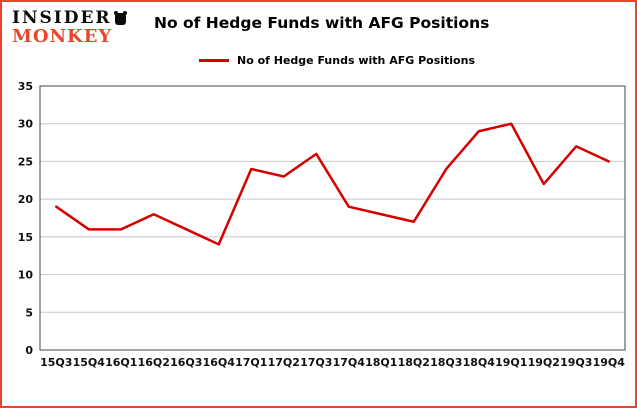 This screenshot has width=637, height=408. I want to click on x-tick-label: 17Q1, so click(251, 362).